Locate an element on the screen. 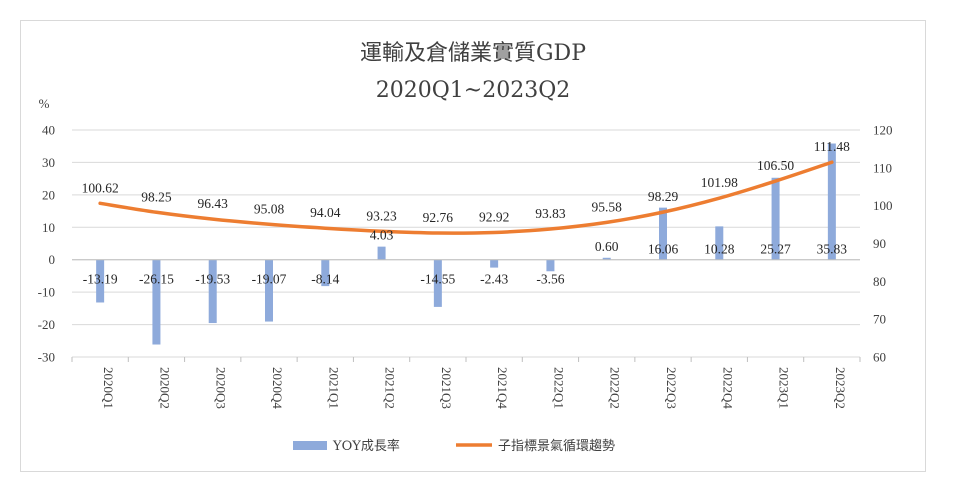 Image resolution: width=953 pixels, height=485 pixels. bar-data-label: 16.06 is located at coordinates (663, 249).